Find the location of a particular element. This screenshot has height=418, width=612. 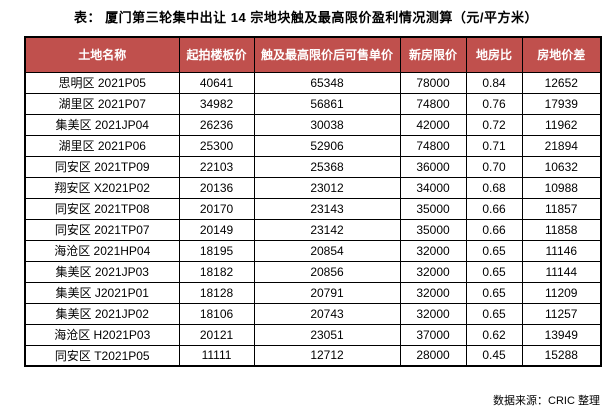

table-cell: 11857 is located at coordinates (561, 208).